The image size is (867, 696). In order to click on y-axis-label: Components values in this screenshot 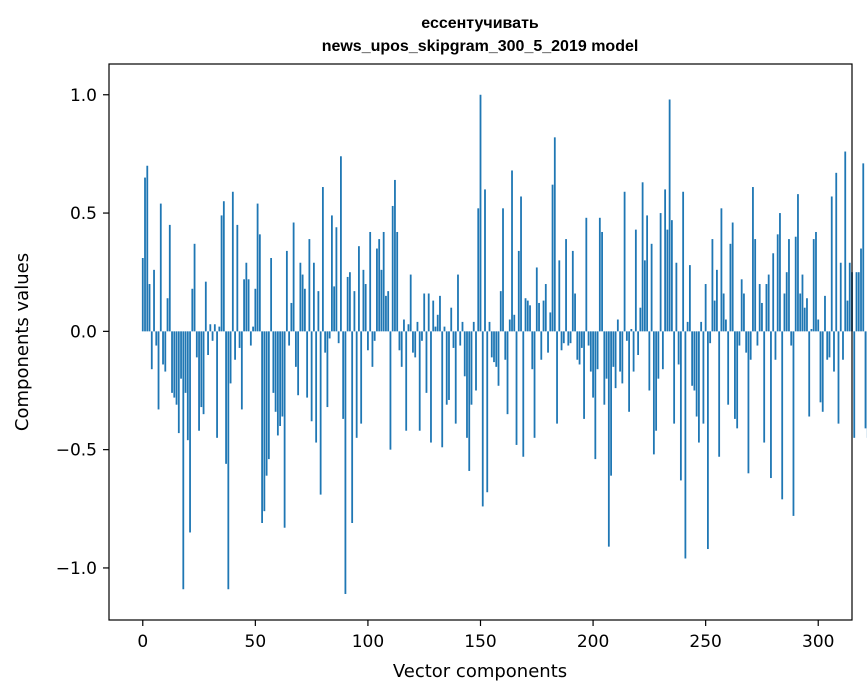, I will do `click(22, 342)`.